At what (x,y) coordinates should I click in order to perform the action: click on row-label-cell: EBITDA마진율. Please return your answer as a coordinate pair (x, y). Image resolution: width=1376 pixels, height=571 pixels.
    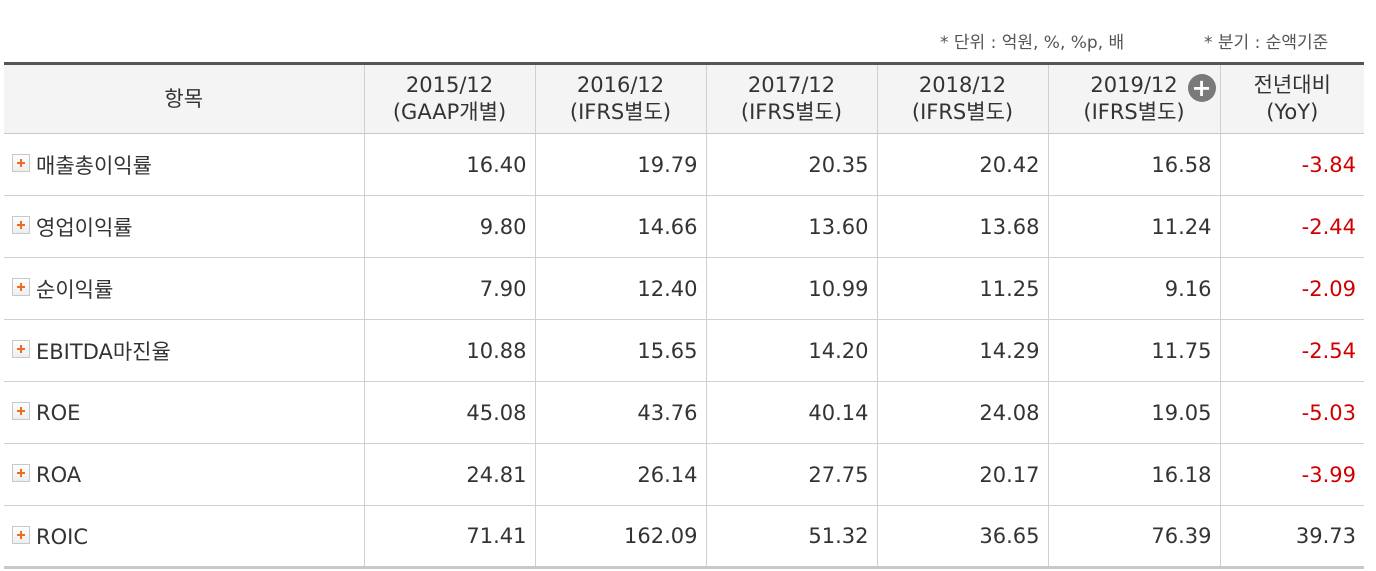
    Looking at the image, I should click on (184, 350).